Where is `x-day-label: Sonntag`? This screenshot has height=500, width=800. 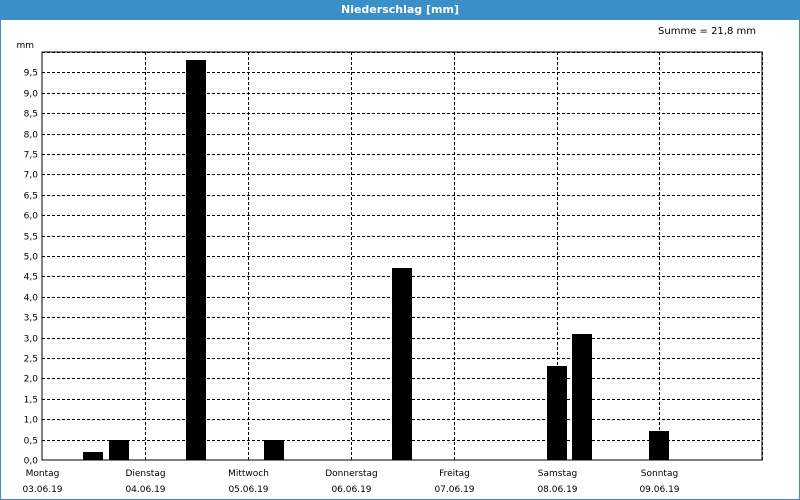 x-day-label: Sonntag is located at coordinates (659, 474).